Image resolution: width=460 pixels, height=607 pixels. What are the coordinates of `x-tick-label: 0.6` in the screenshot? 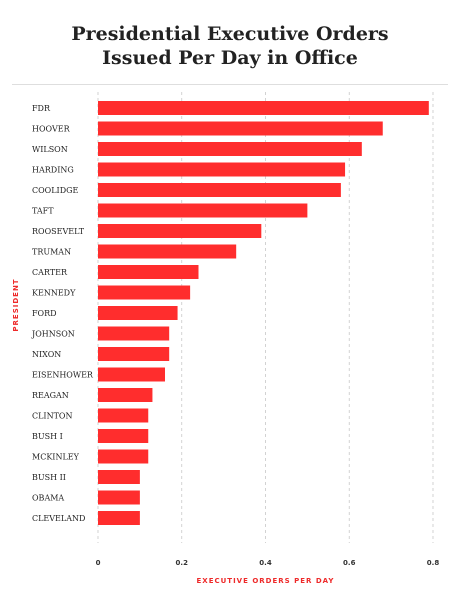 It's located at (349, 563).